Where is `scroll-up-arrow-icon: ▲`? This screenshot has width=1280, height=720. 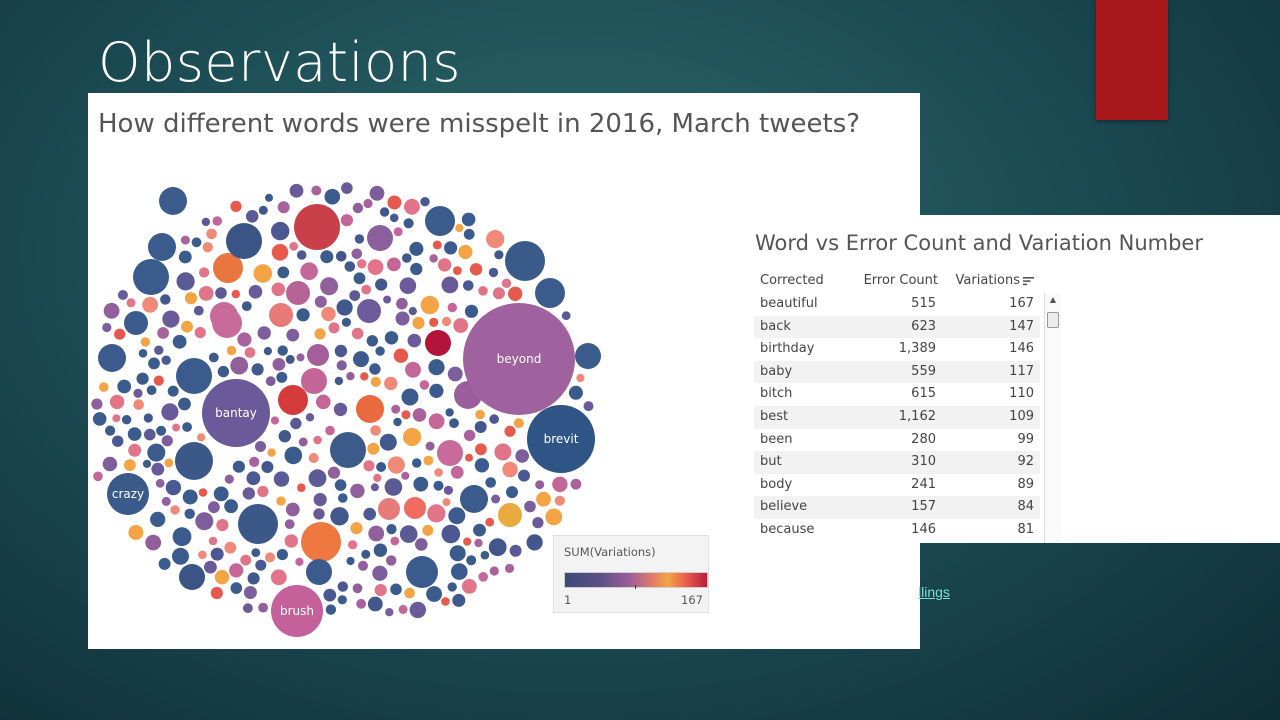 scroll-up-arrow-icon: ▲ is located at coordinates (1053, 299).